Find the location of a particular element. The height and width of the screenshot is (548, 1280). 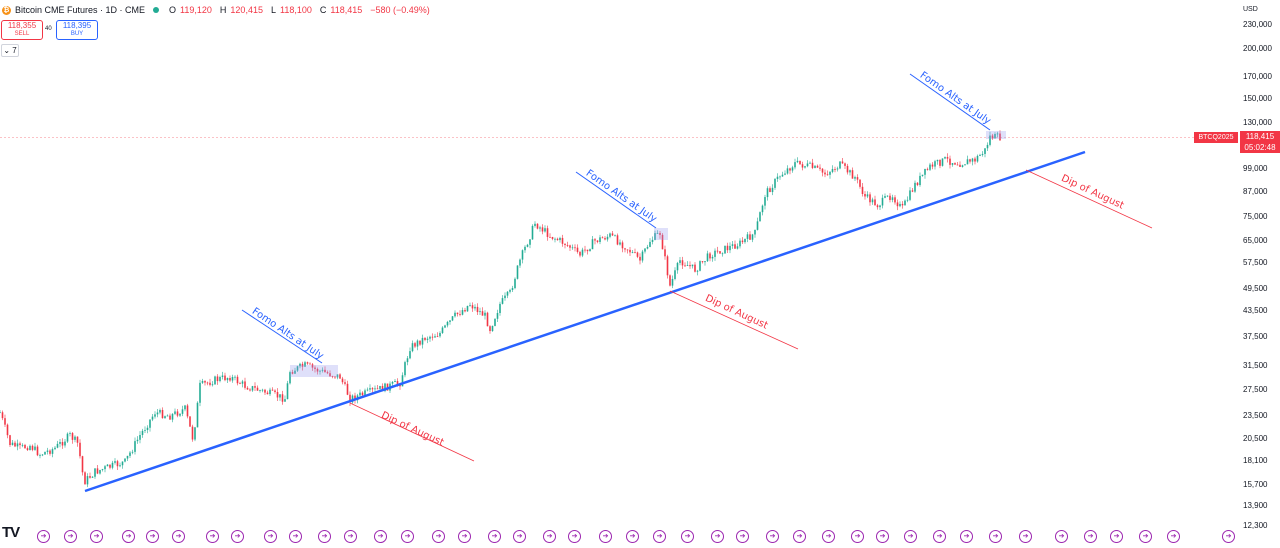

price-tick-label: 18,100 is located at coordinates (1255, 460).